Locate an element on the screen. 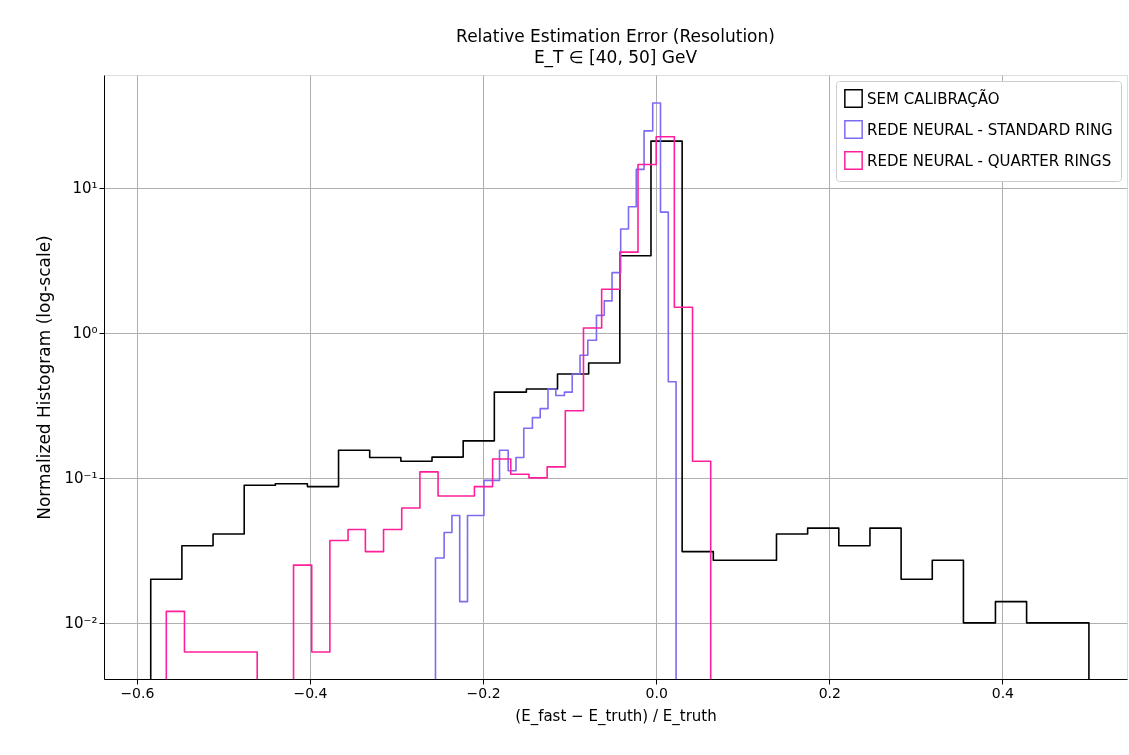 This screenshot has width=1129, height=755. chart-title: Relative Estimation Error (Resolution) is located at coordinates (615, 36).